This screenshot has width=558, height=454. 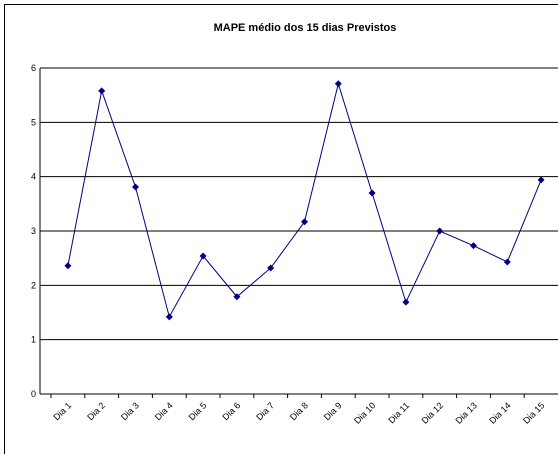 What do you see at coordinates (33, 68) in the screenshot?
I see `y-tick-label: 6` at bounding box center [33, 68].